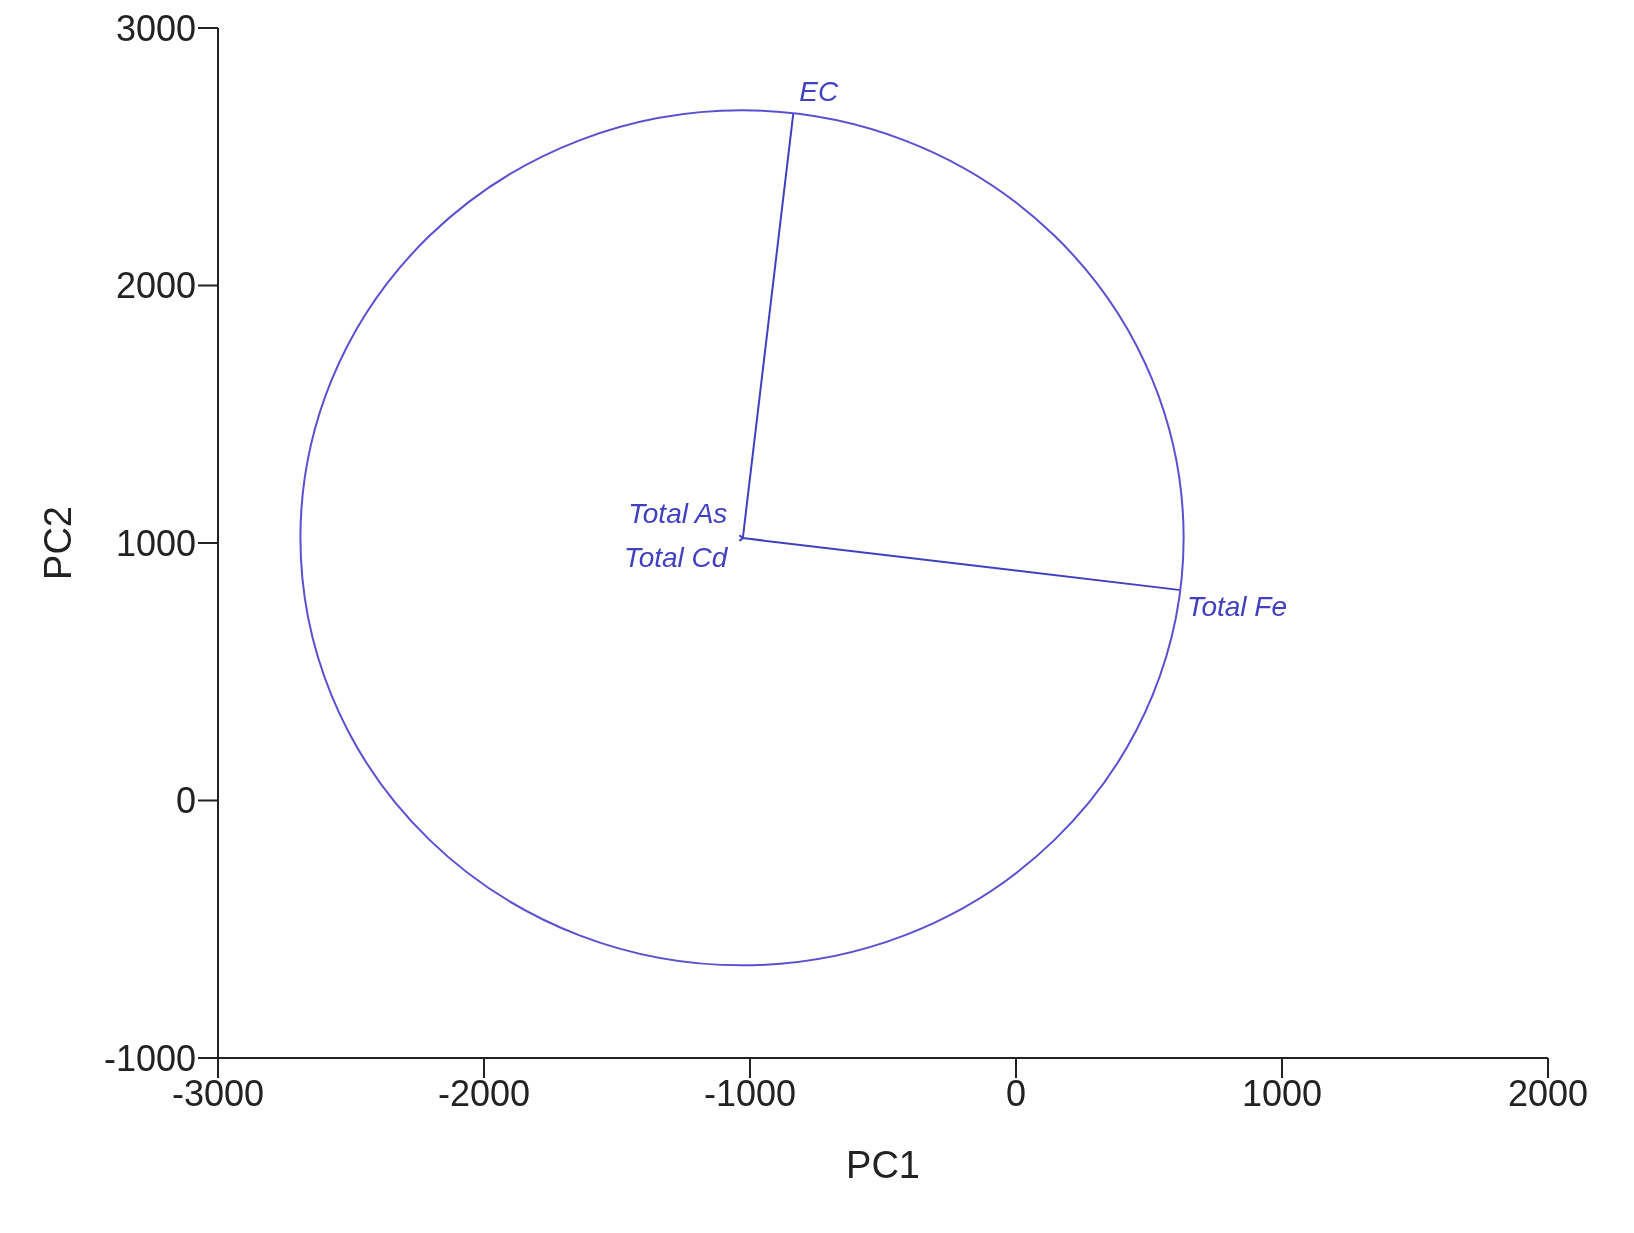 The width and height of the screenshot is (1634, 1233). Describe the element at coordinates (750, 1093) in the screenshot. I see `x-tick-label: -1000` at that location.